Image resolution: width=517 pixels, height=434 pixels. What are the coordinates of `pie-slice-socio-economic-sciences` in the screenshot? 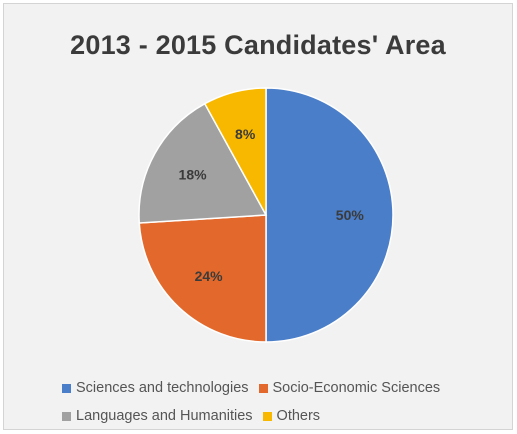 It's located at (202, 278).